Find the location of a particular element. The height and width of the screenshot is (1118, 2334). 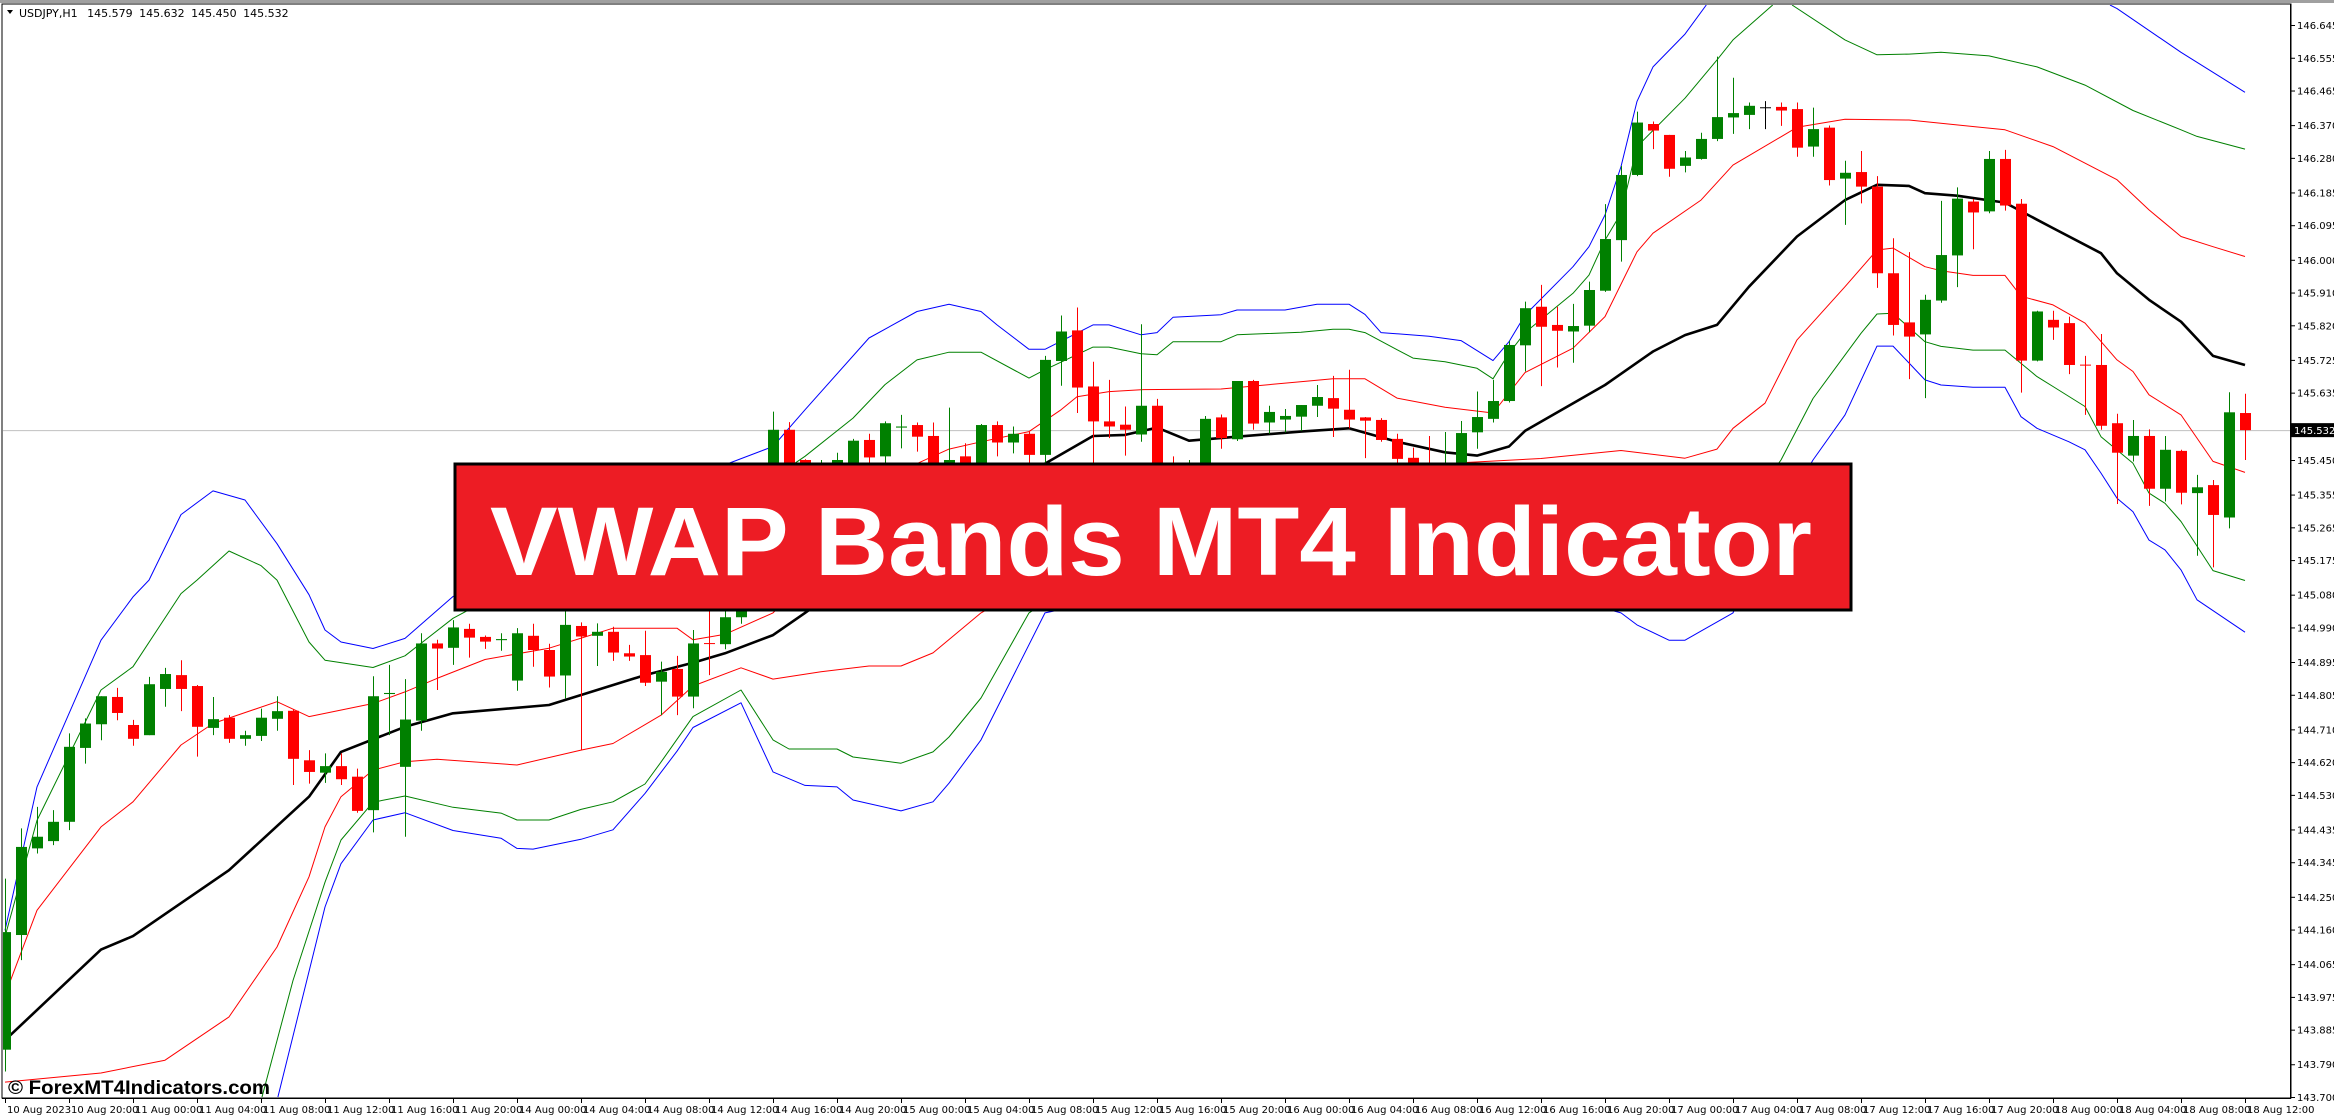

time-tick-label: 11 Aug 08:00 is located at coordinates (296, 1110).